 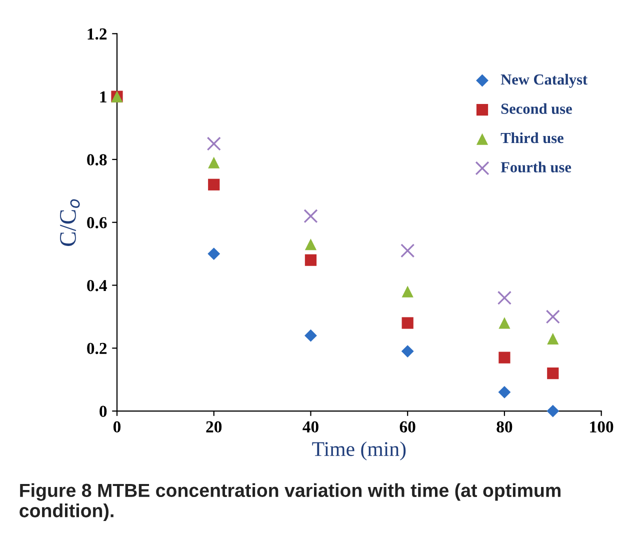 What do you see at coordinates (103, 411) in the screenshot?
I see `y-tick-label: 0` at bounding box center [103, 411].